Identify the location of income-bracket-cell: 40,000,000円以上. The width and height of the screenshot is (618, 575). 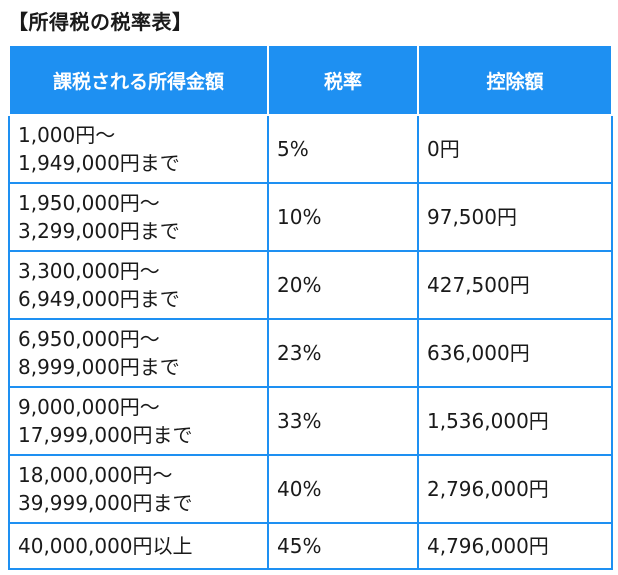
(138, 546).